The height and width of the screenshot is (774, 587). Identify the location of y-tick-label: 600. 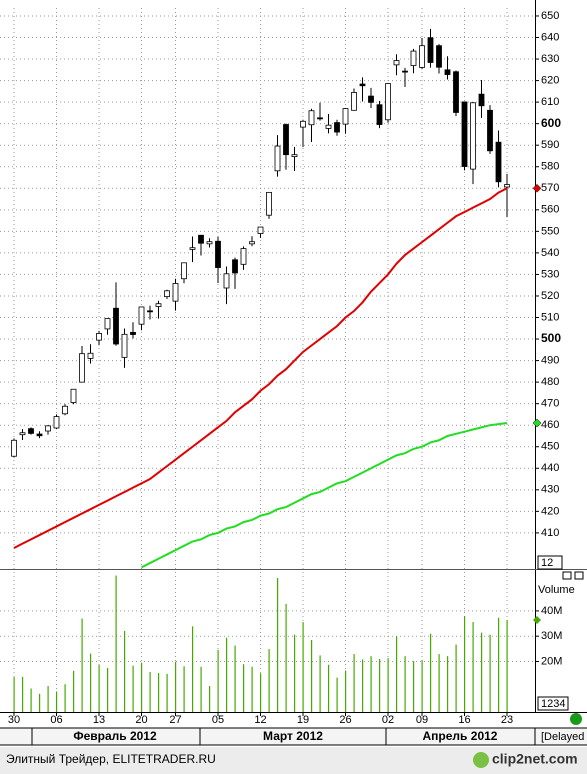
(551, 123).